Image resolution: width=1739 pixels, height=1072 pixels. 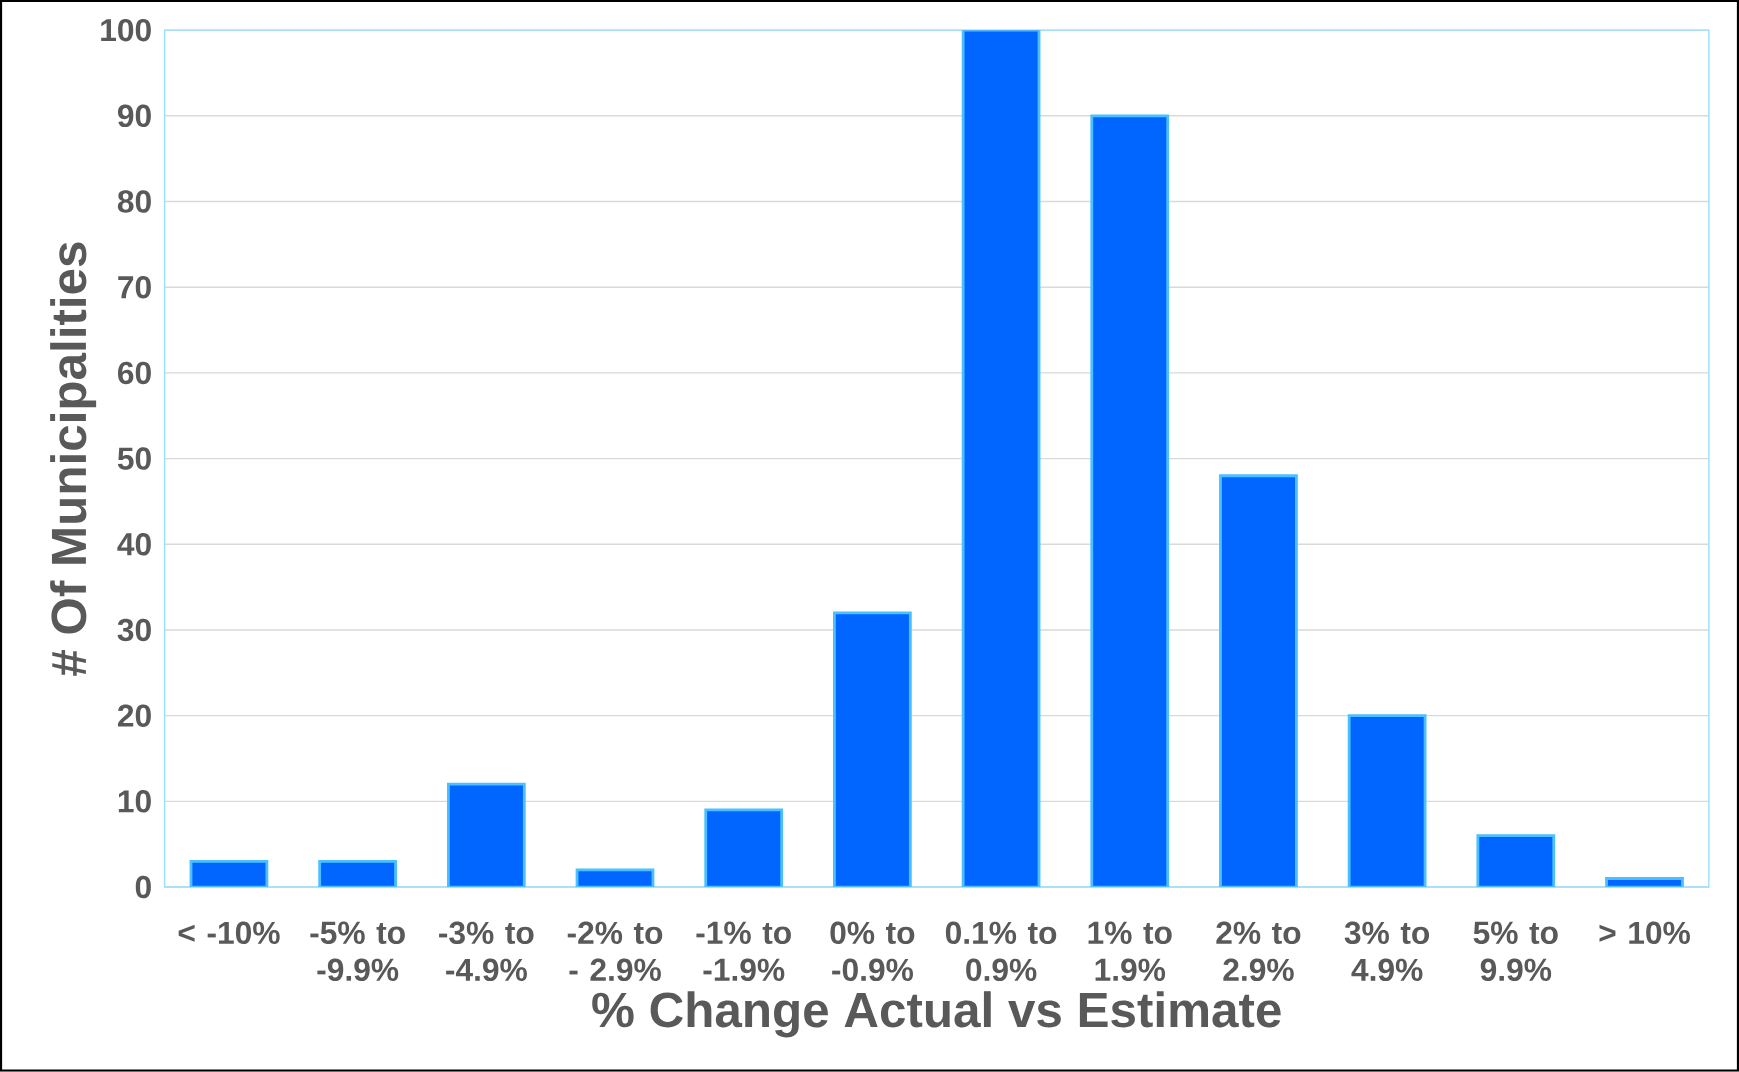 What do you see at coordinates (1001, 951) in the screenshot?
I see `x-tick-label: 0.1% to 0.9%` at bounding box center [1001, 951].